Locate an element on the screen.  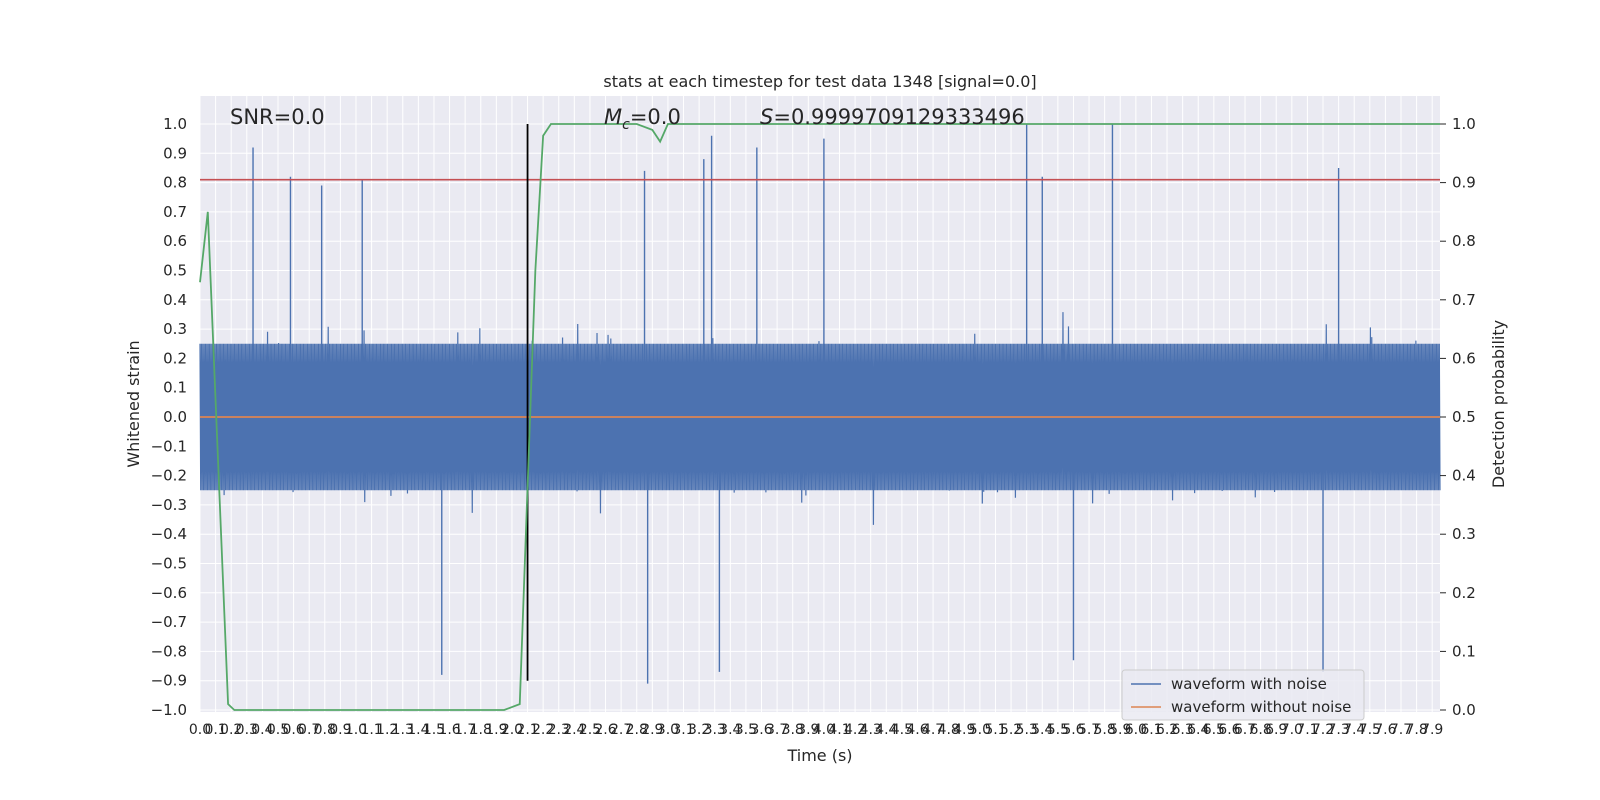
y-right-tick-label: 0.5 is located at coordinates (1464, 417).